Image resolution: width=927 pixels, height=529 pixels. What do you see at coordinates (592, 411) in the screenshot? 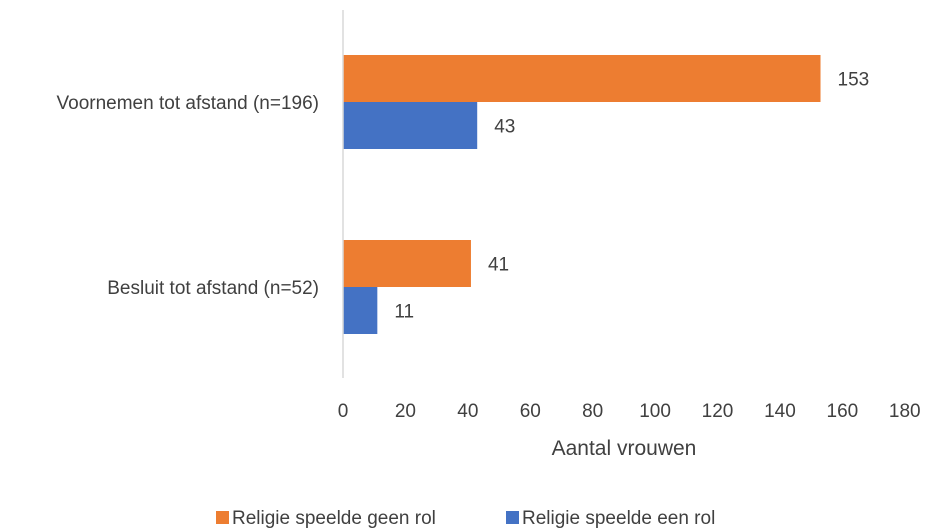
I see `x-tick-label: 80` at bounding box center [592, 411].